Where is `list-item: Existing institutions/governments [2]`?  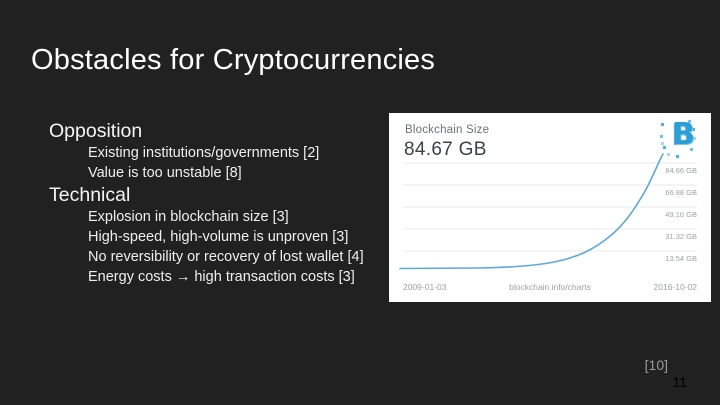
list-item: Existing institutions/governments [2] is located at coordinates (204, 153).